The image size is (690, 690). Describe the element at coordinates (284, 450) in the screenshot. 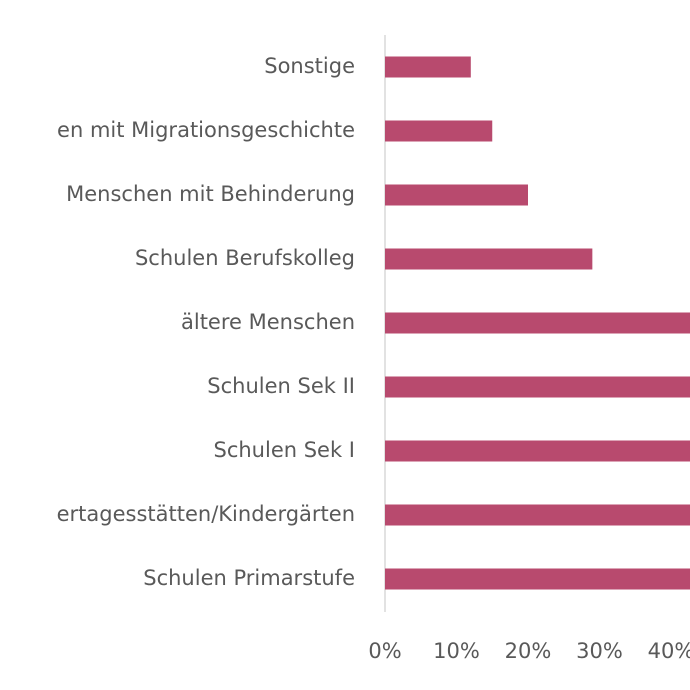

I see `y-tick-label: Schulen Sek I` at that location.